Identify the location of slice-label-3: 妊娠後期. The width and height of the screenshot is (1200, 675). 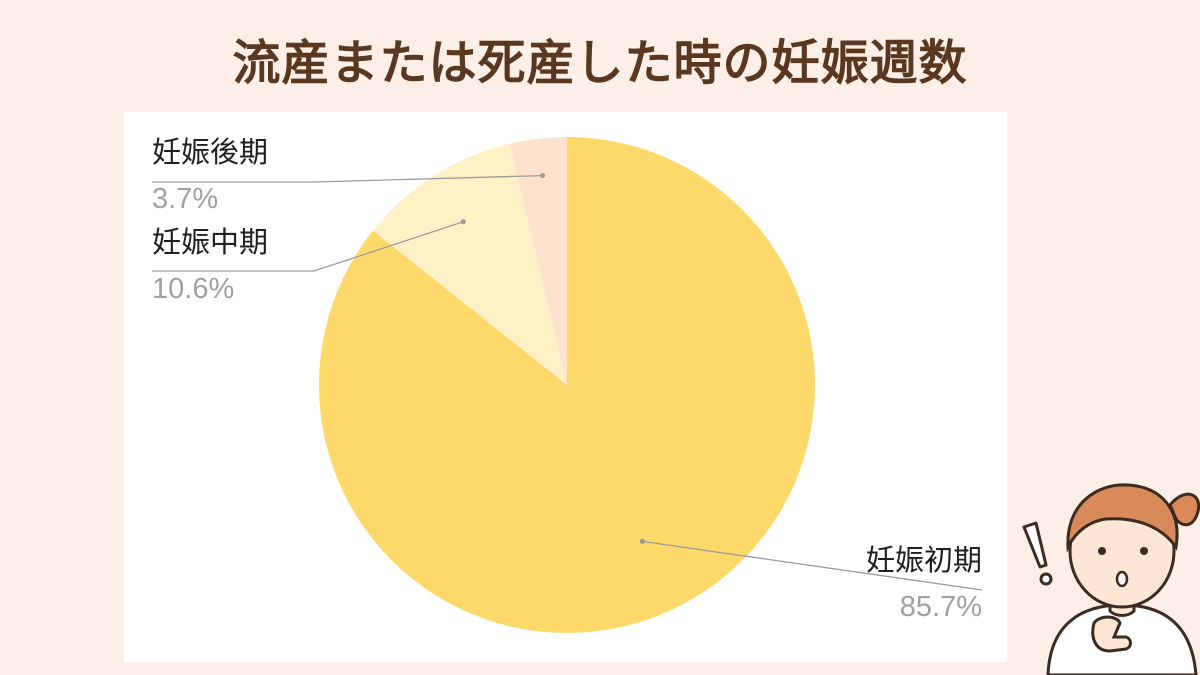
(210, 152).